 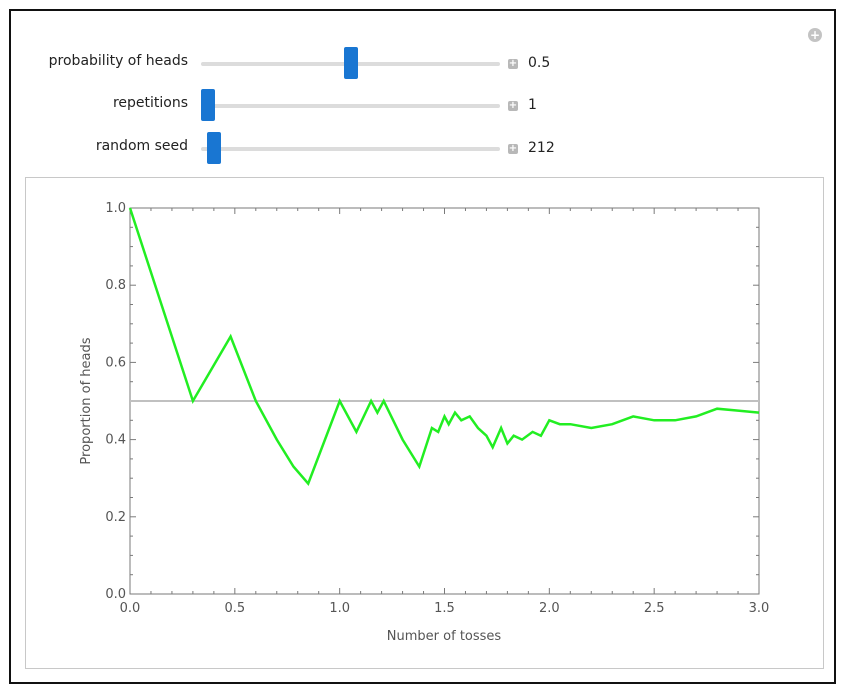 What do you see at coordinates (350, 63) in the screenshot?
I see `slider-thumb-probability` at bounding box center [350, 63].